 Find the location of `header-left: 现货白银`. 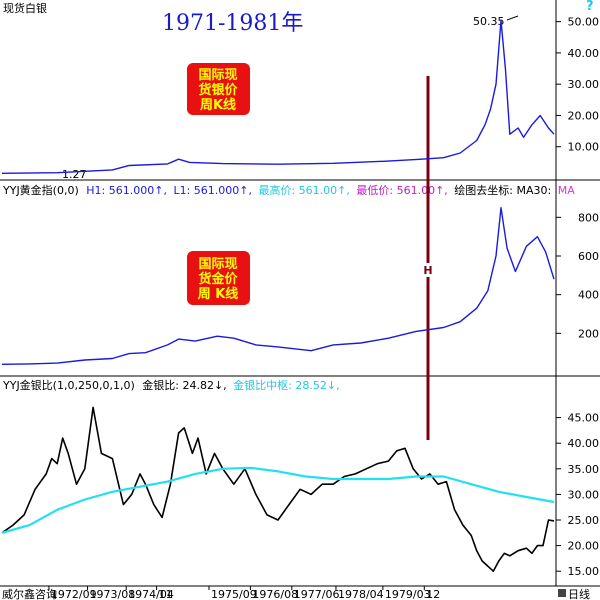

header-left: 现货白银 is located at coordinates (25, 8).